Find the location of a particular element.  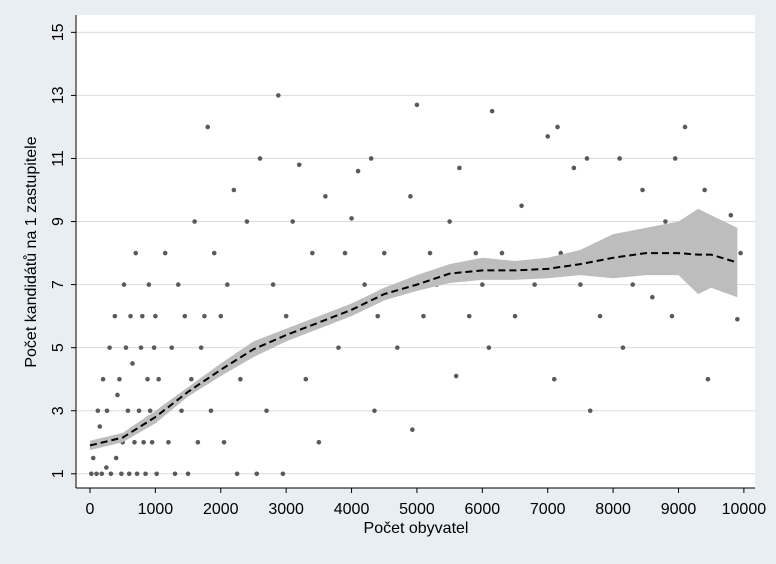

x-tick-label: 6000 is located at coordinates (483, 509).